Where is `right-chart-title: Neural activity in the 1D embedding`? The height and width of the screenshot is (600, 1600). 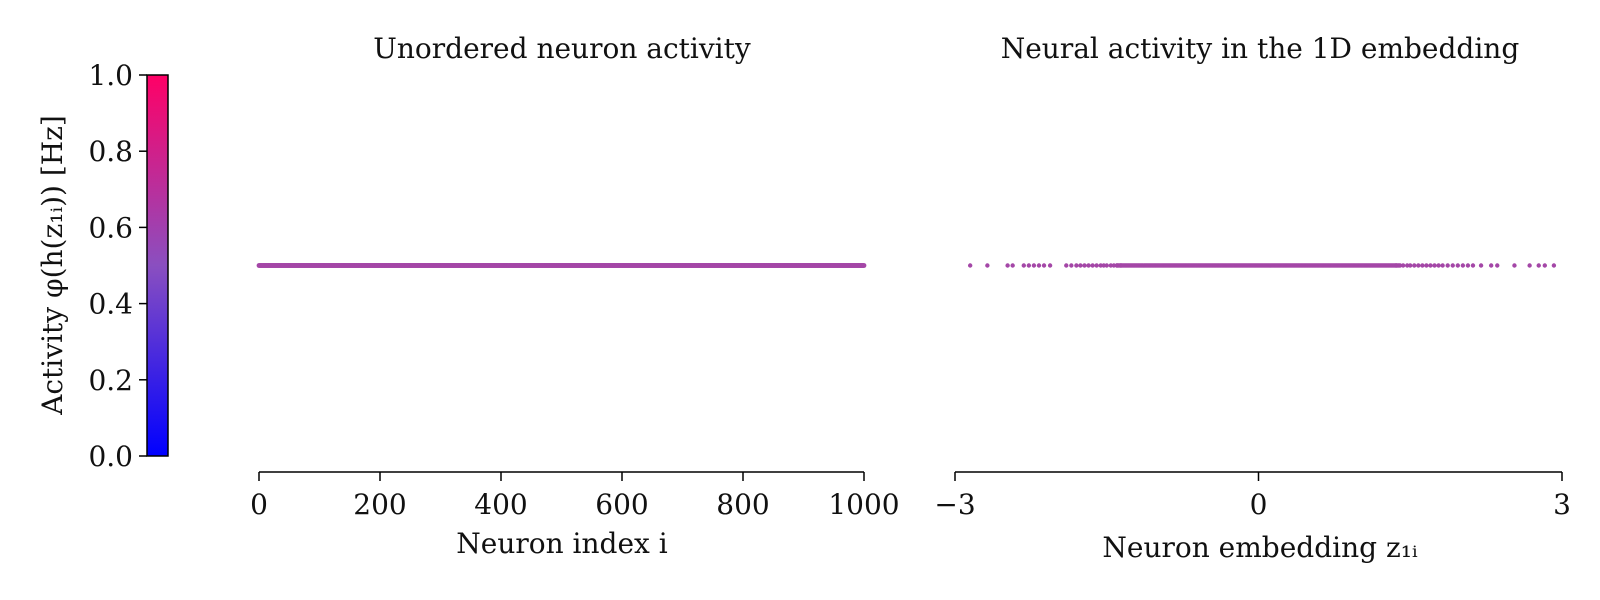 right-chart-title: Neural activity in the 1D embedding is located at coordinates (1260, 48).